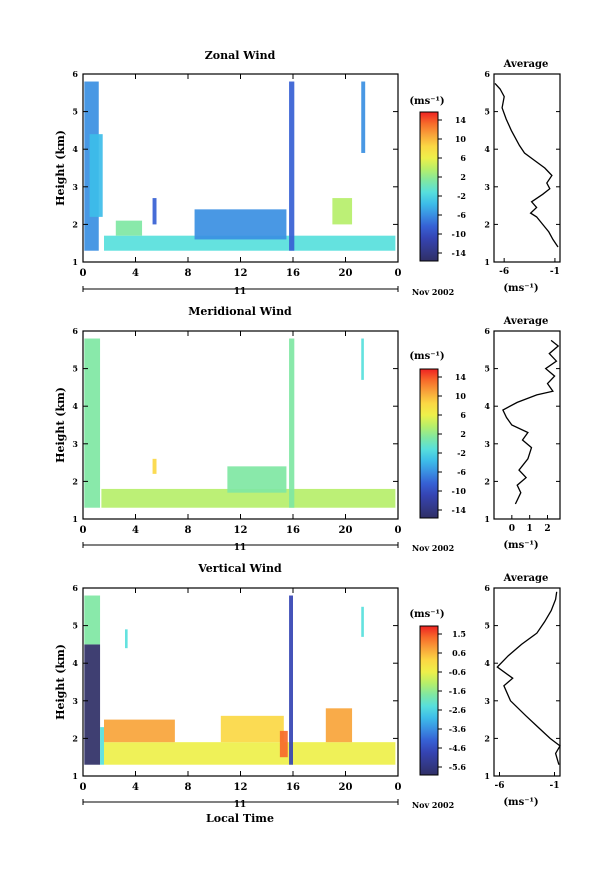  What do you see at coordinates (426, 356) in the screenshot?
I see `meridional-colorbar-unit: (ms⁻¹)` at bounding box center [426, 356].